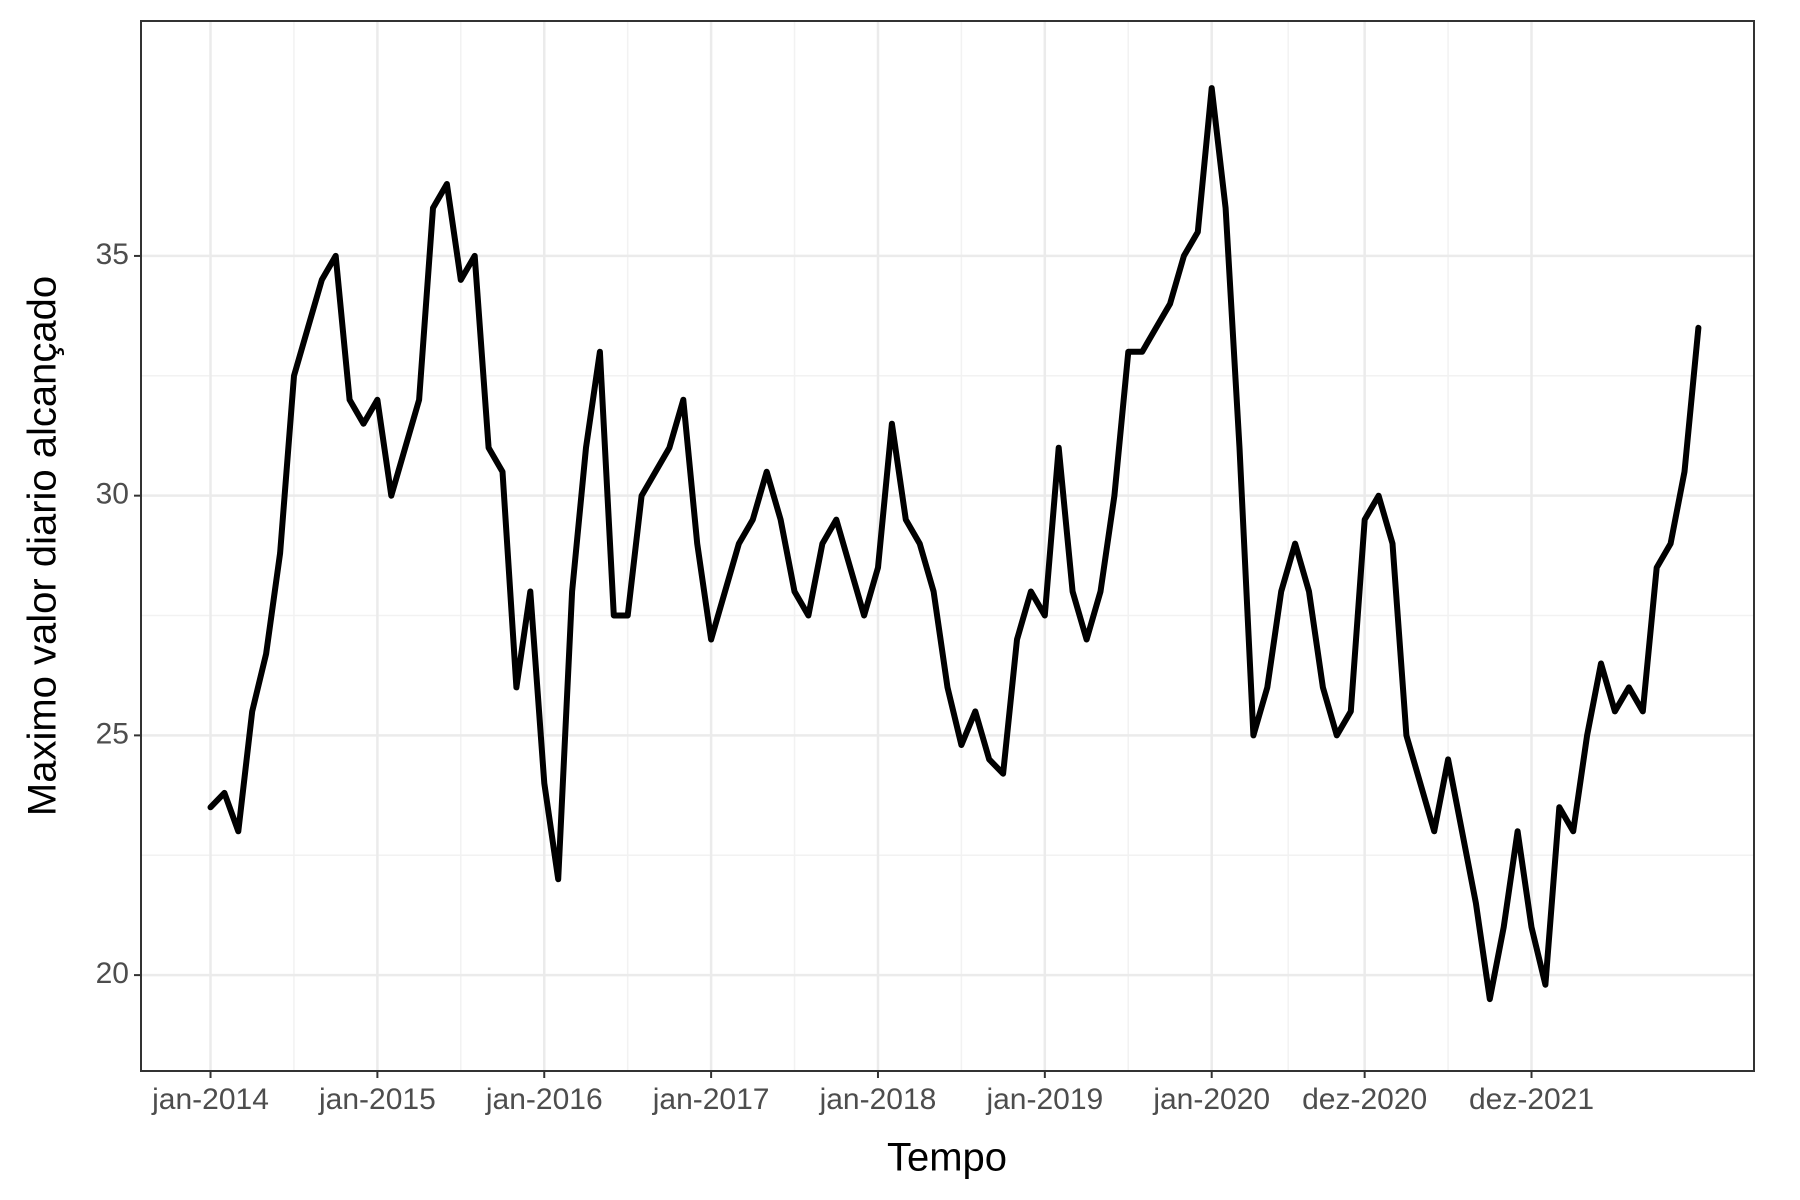 This screenshot has height=1200, width=1800. What do you see at coordinates (1044, 1099) in the screenshot?
I see `x-tick-label: jan-2019` at bounding box center [1044, 1099].